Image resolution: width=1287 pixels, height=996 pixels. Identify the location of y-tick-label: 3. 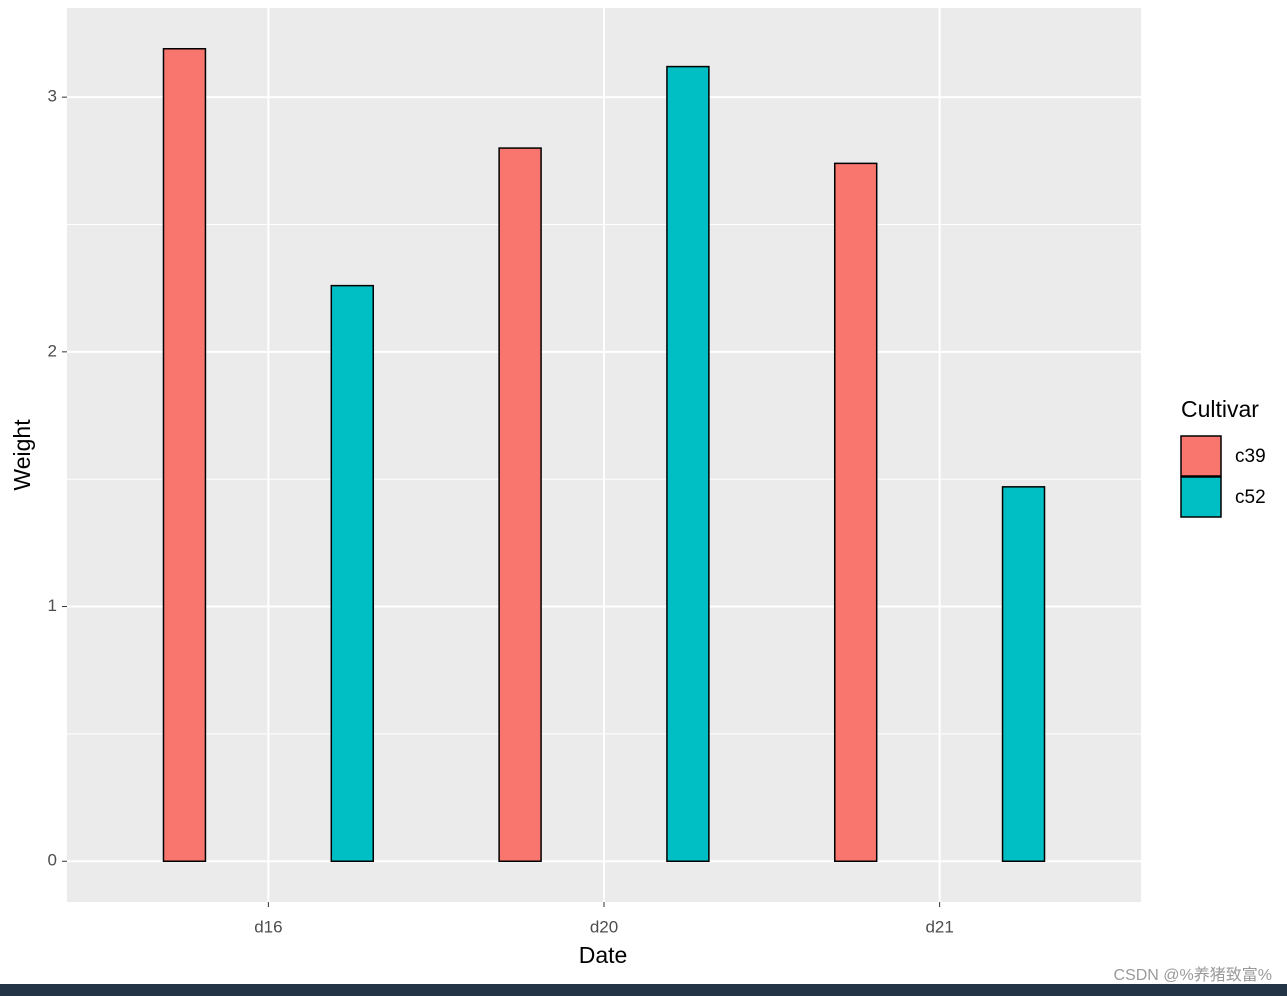
(52, 96).